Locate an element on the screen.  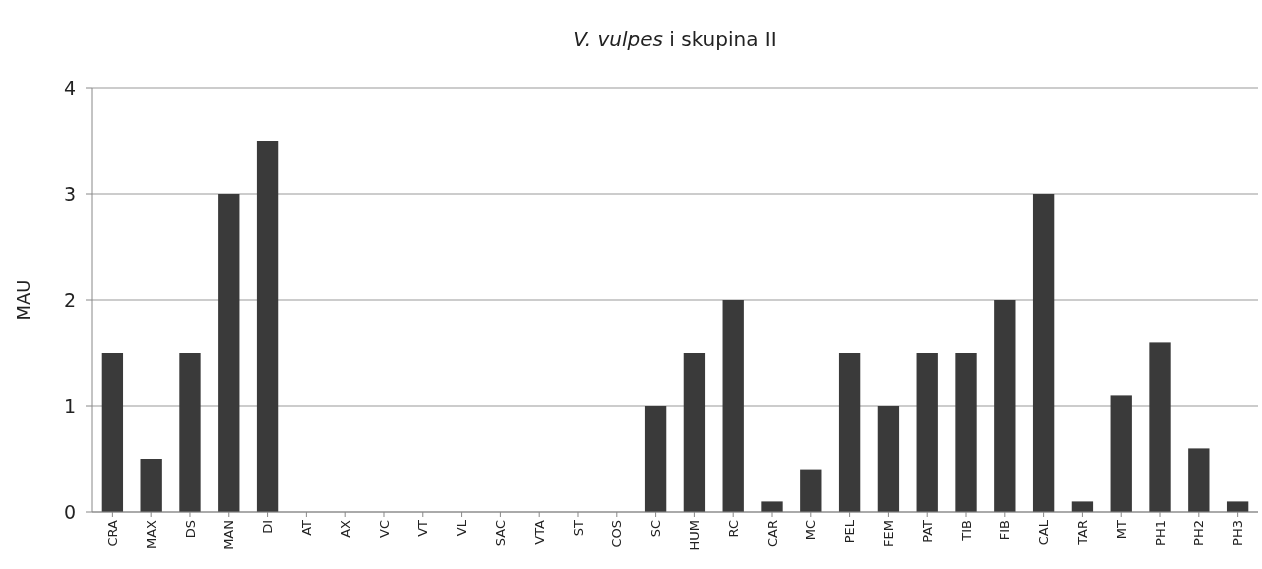
y-tick-label: 4 is located at coordinates (69, 87).